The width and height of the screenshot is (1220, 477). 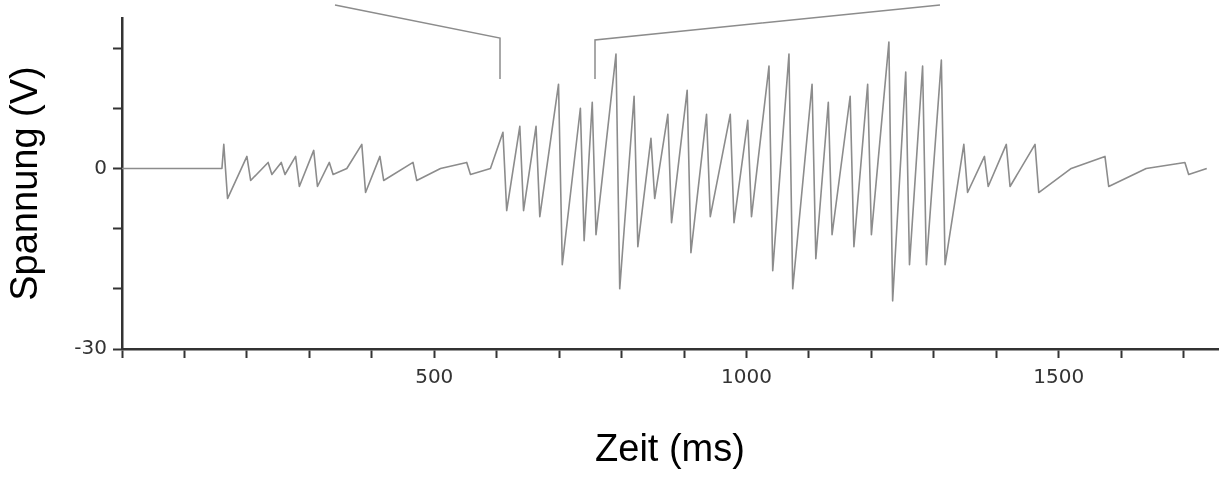 What do you see at coordinates (670, 447) in the screenshot?
I see `x-axis-title: Zeit (ms)` at bounding box center [670, 447].